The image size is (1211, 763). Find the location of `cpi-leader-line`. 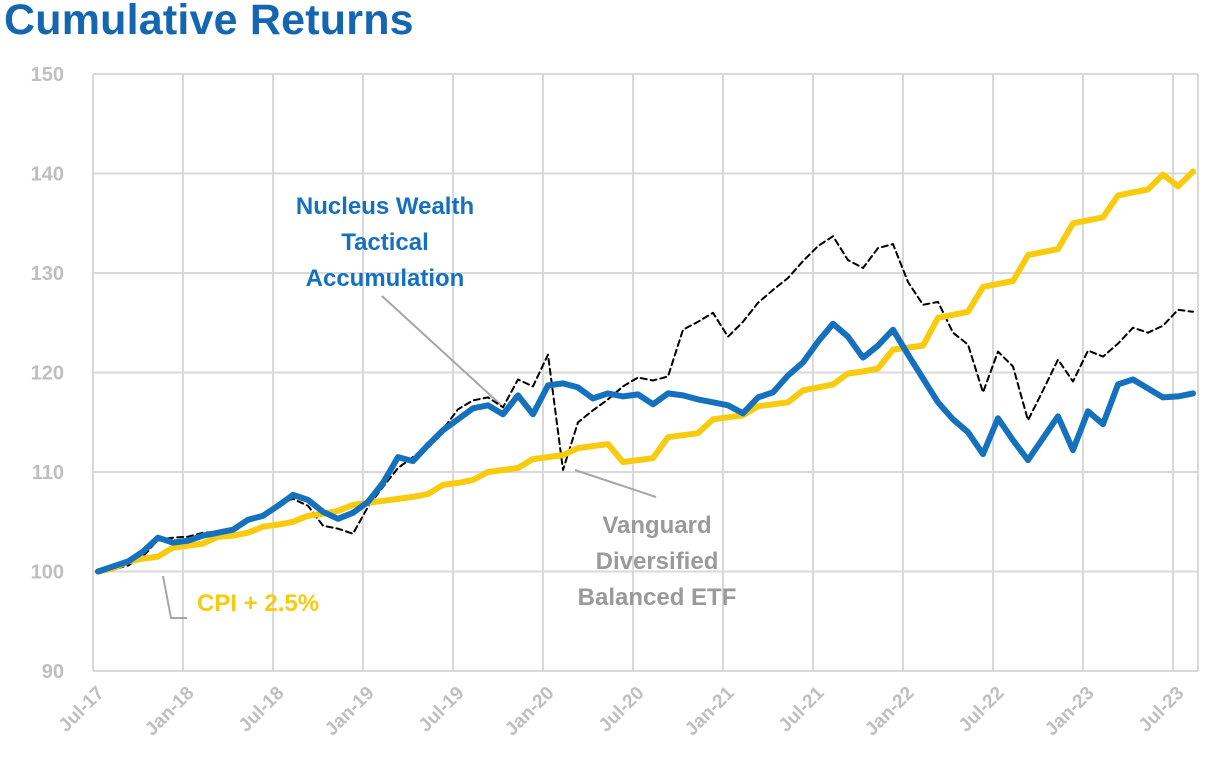

cpi-leader-line is located at coordinates (174, 597).